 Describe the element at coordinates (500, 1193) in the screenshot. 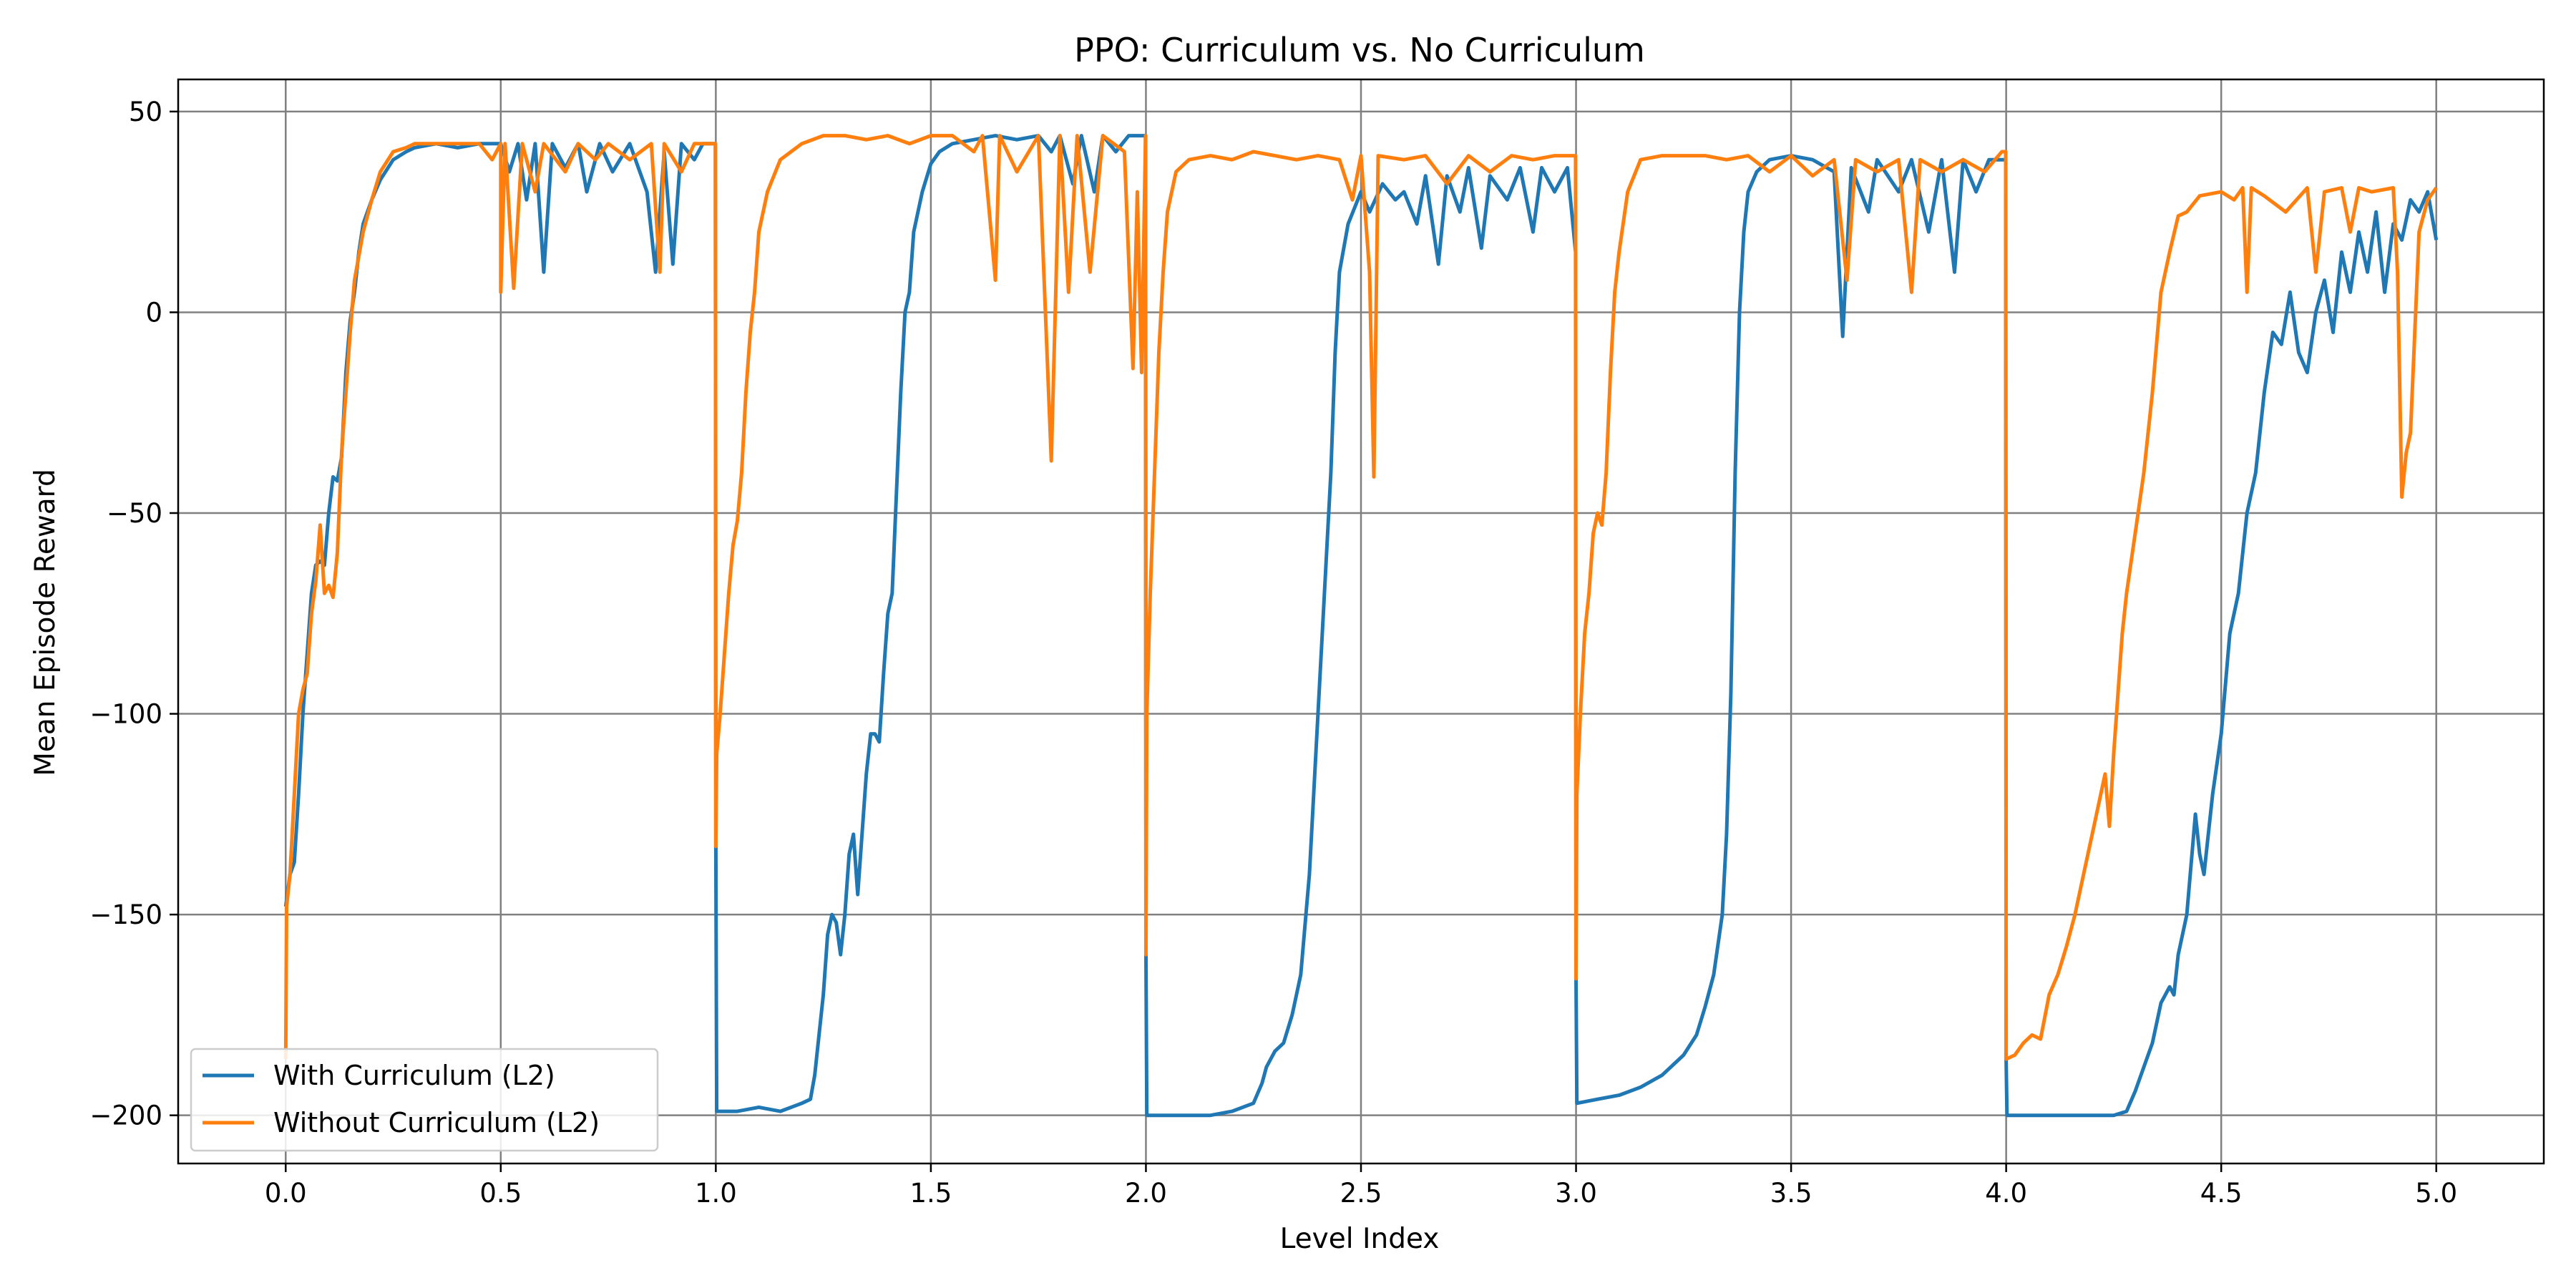

I see `x-tick-label: 0.5` at that location.